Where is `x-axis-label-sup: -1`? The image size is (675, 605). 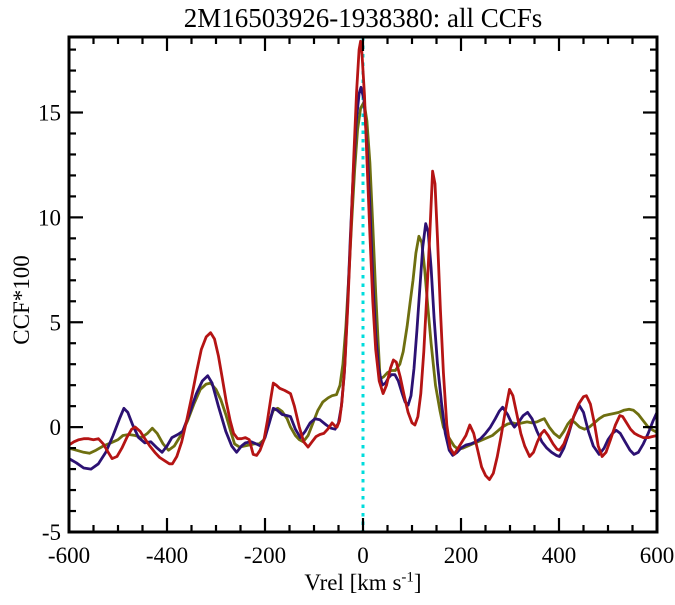 x-axis-label-sup: -1 is located at coordinates (407, 577).